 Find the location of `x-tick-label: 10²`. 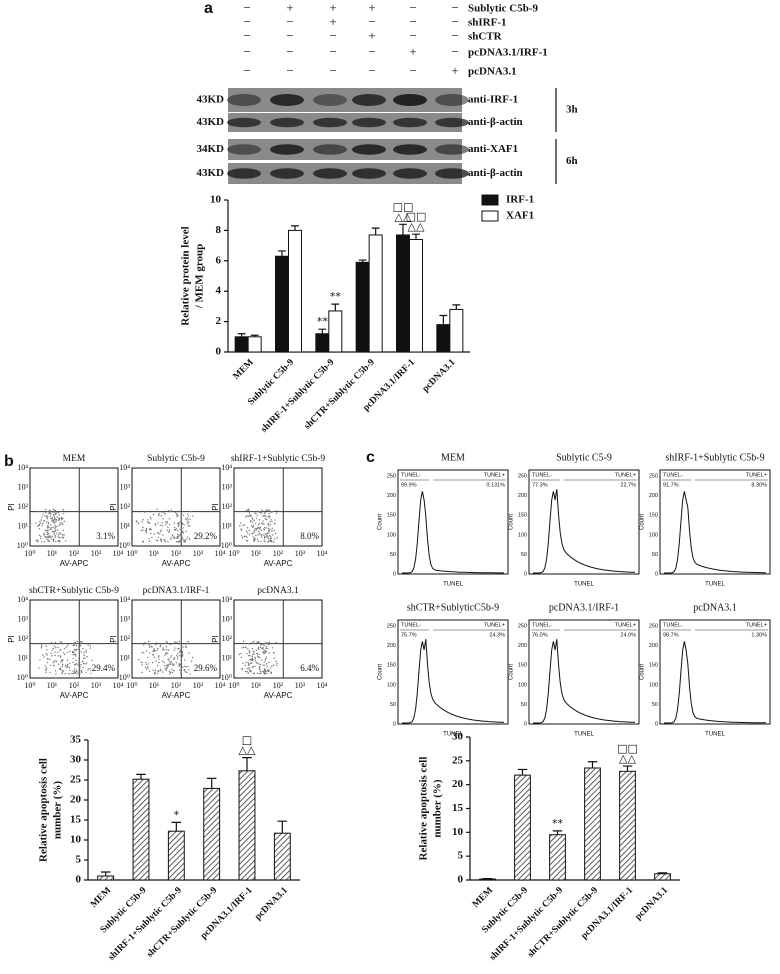

x-tick-label: 10² is located at coordinates (278, 553).